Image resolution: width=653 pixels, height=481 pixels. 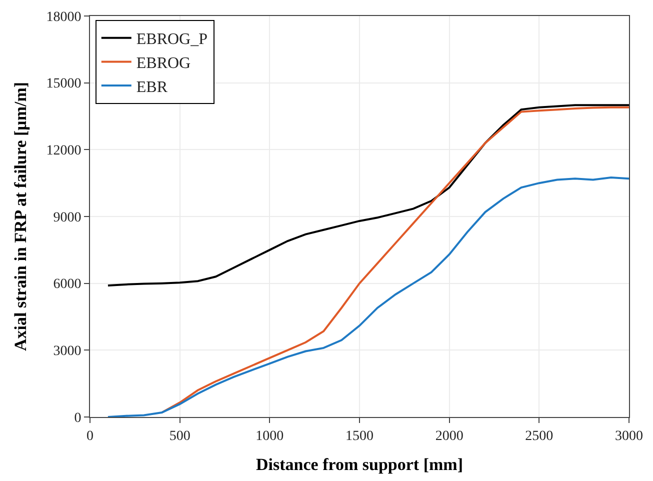 I want to click on y-tick-label: 12000, so click(x=64, y=151).